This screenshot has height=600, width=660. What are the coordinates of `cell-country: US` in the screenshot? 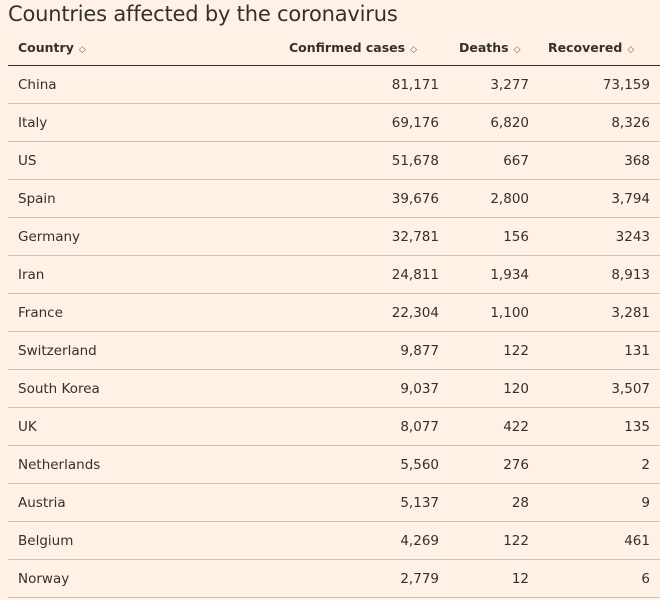 It's located at (144, 160).